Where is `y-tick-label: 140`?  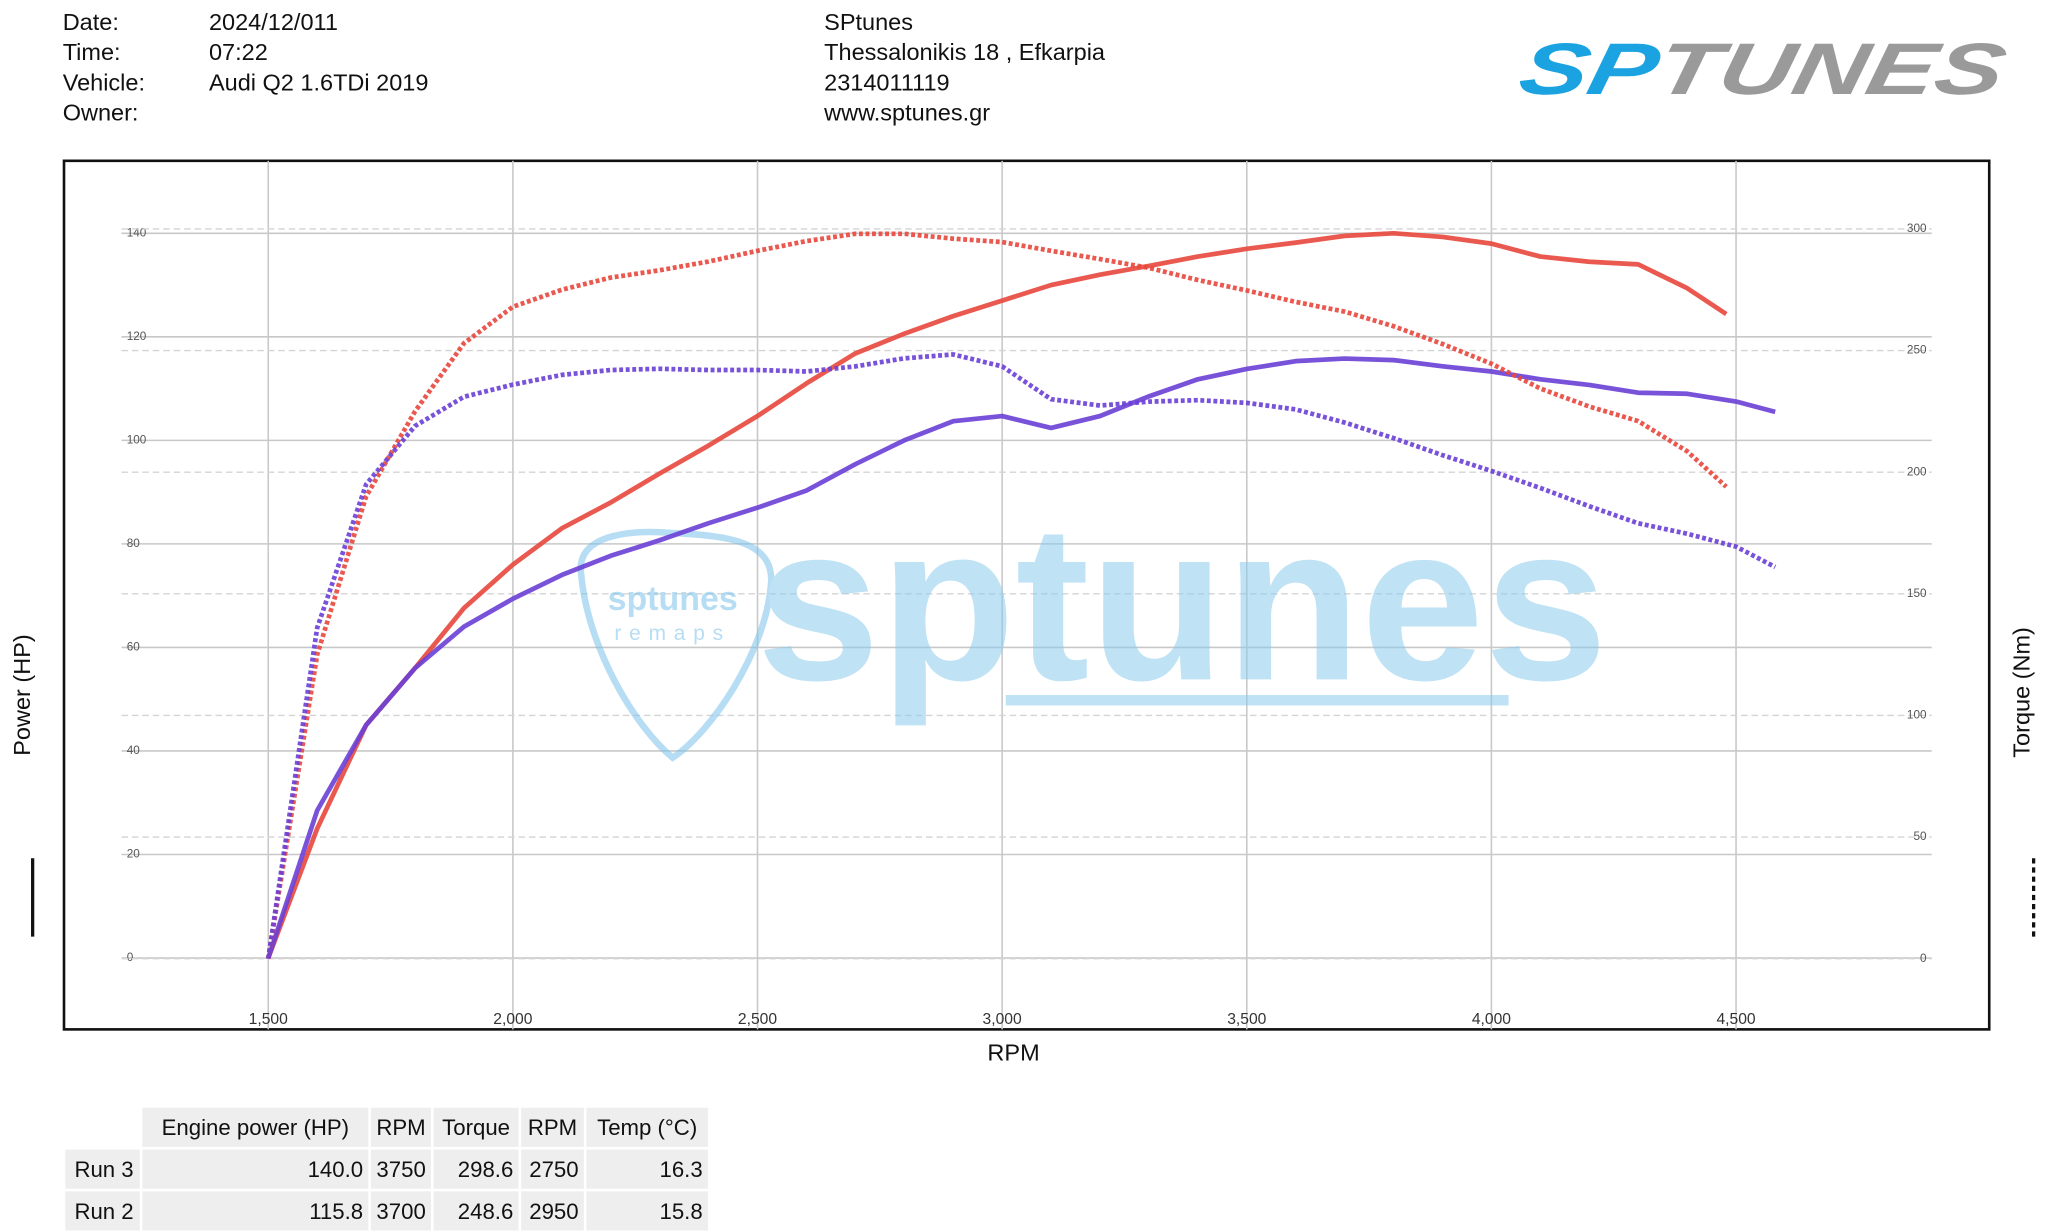
y-tick-label: 140 is located at coordinates (137, 232).